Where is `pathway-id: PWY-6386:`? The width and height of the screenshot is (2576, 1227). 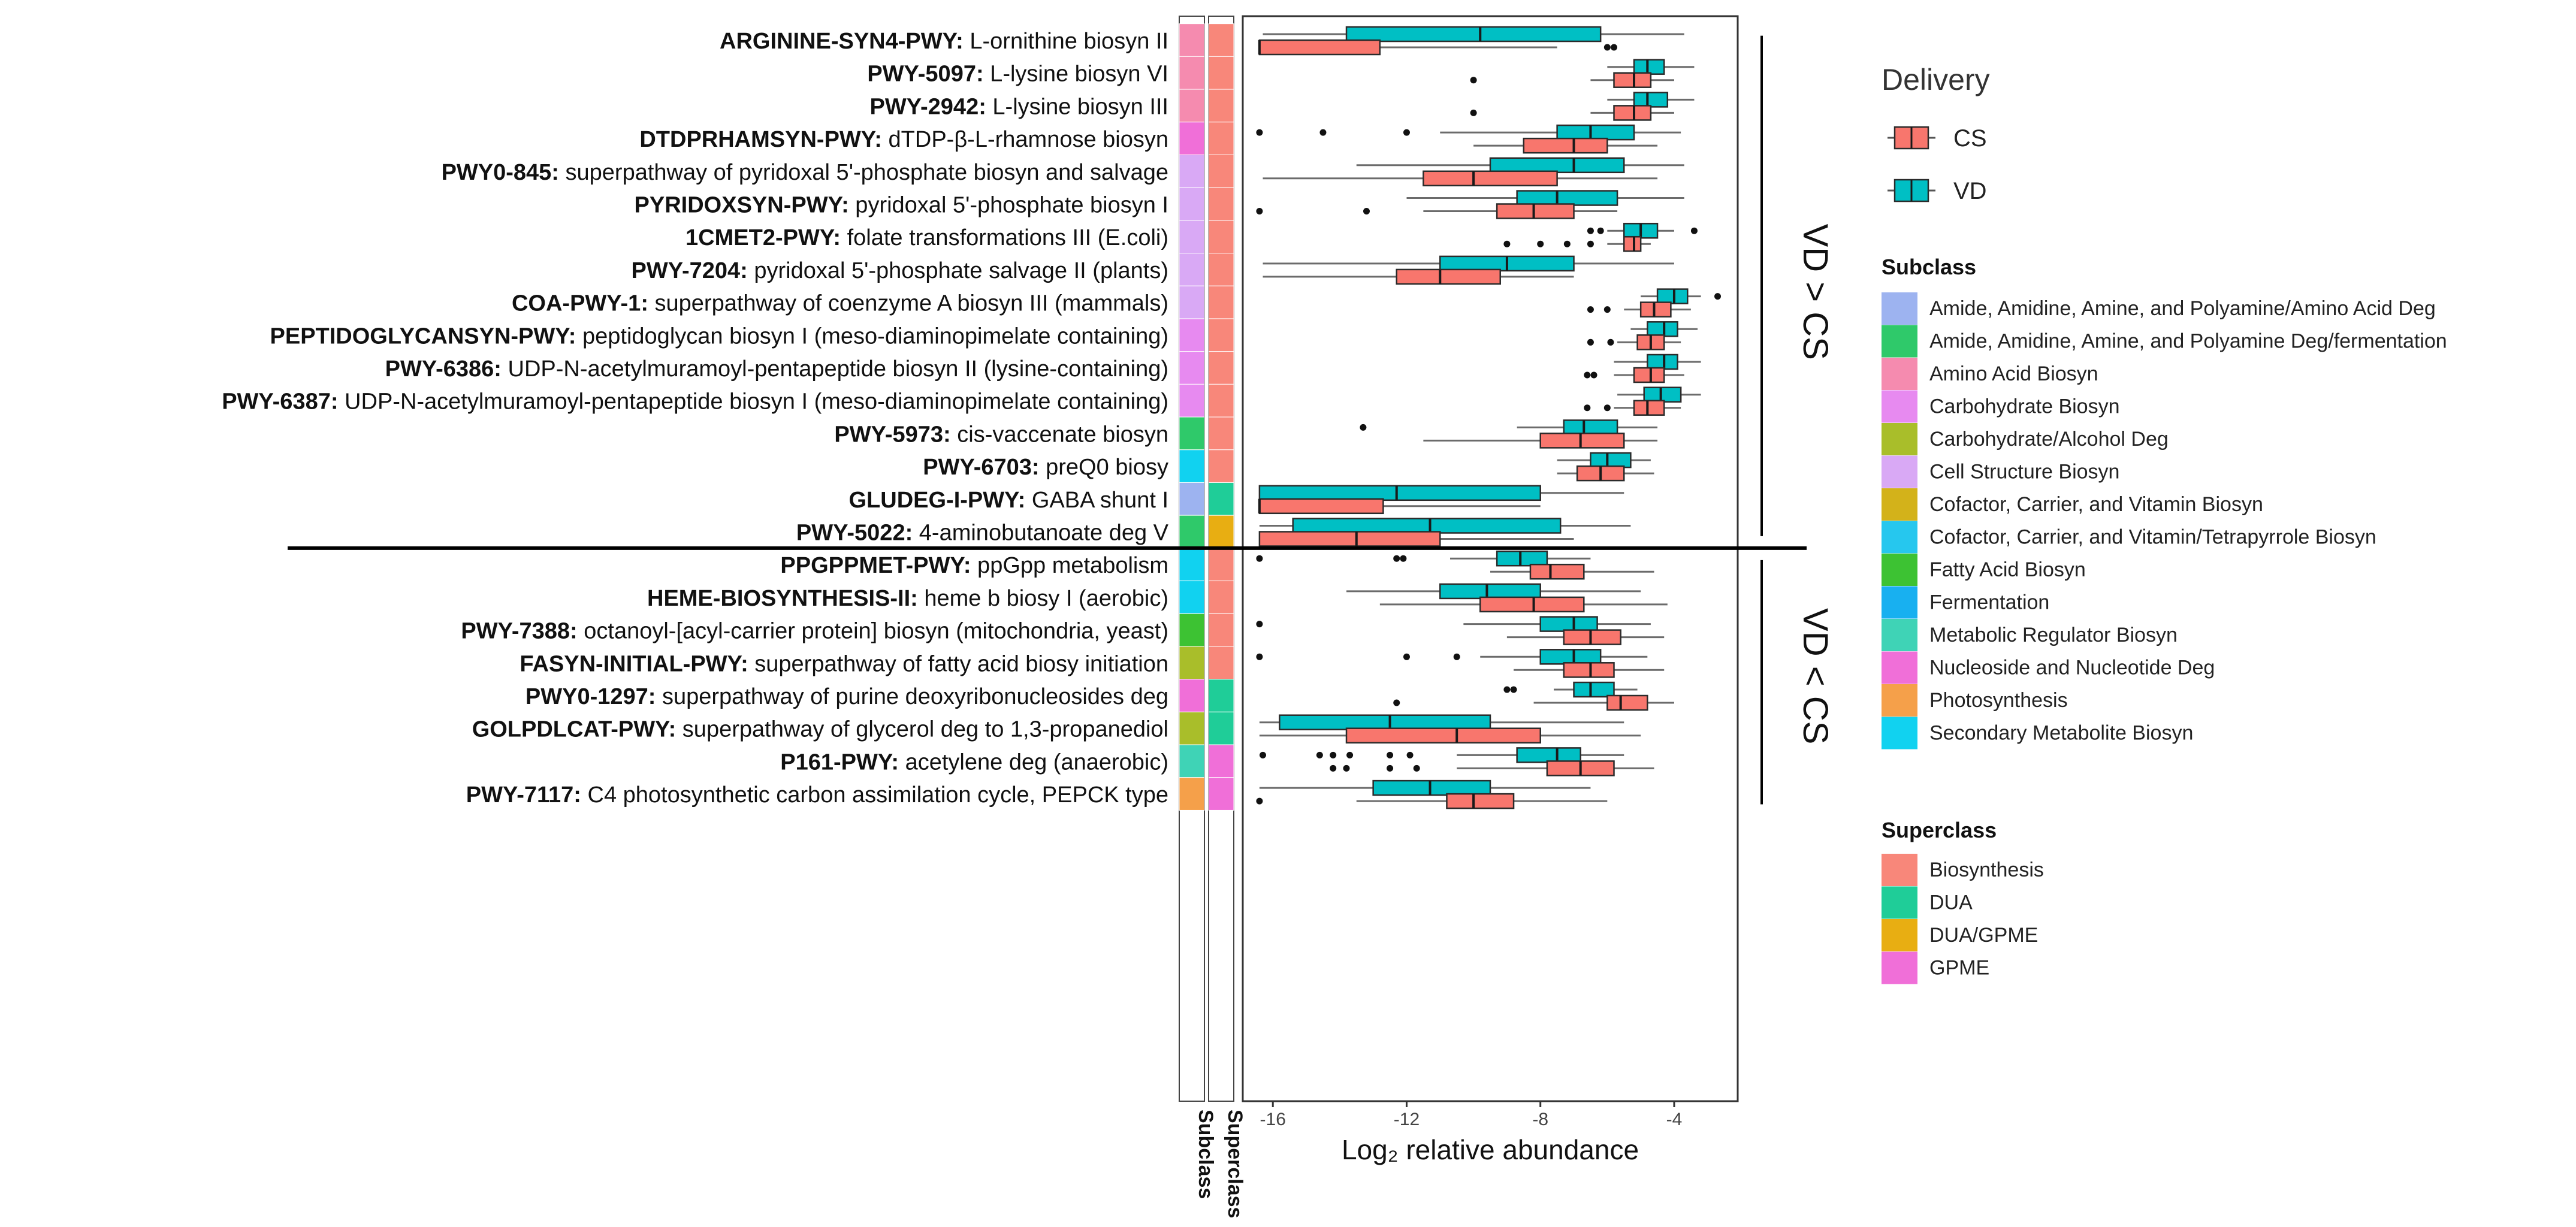 pathway-id: PWY-6386: is located at coordinates (444, 369).